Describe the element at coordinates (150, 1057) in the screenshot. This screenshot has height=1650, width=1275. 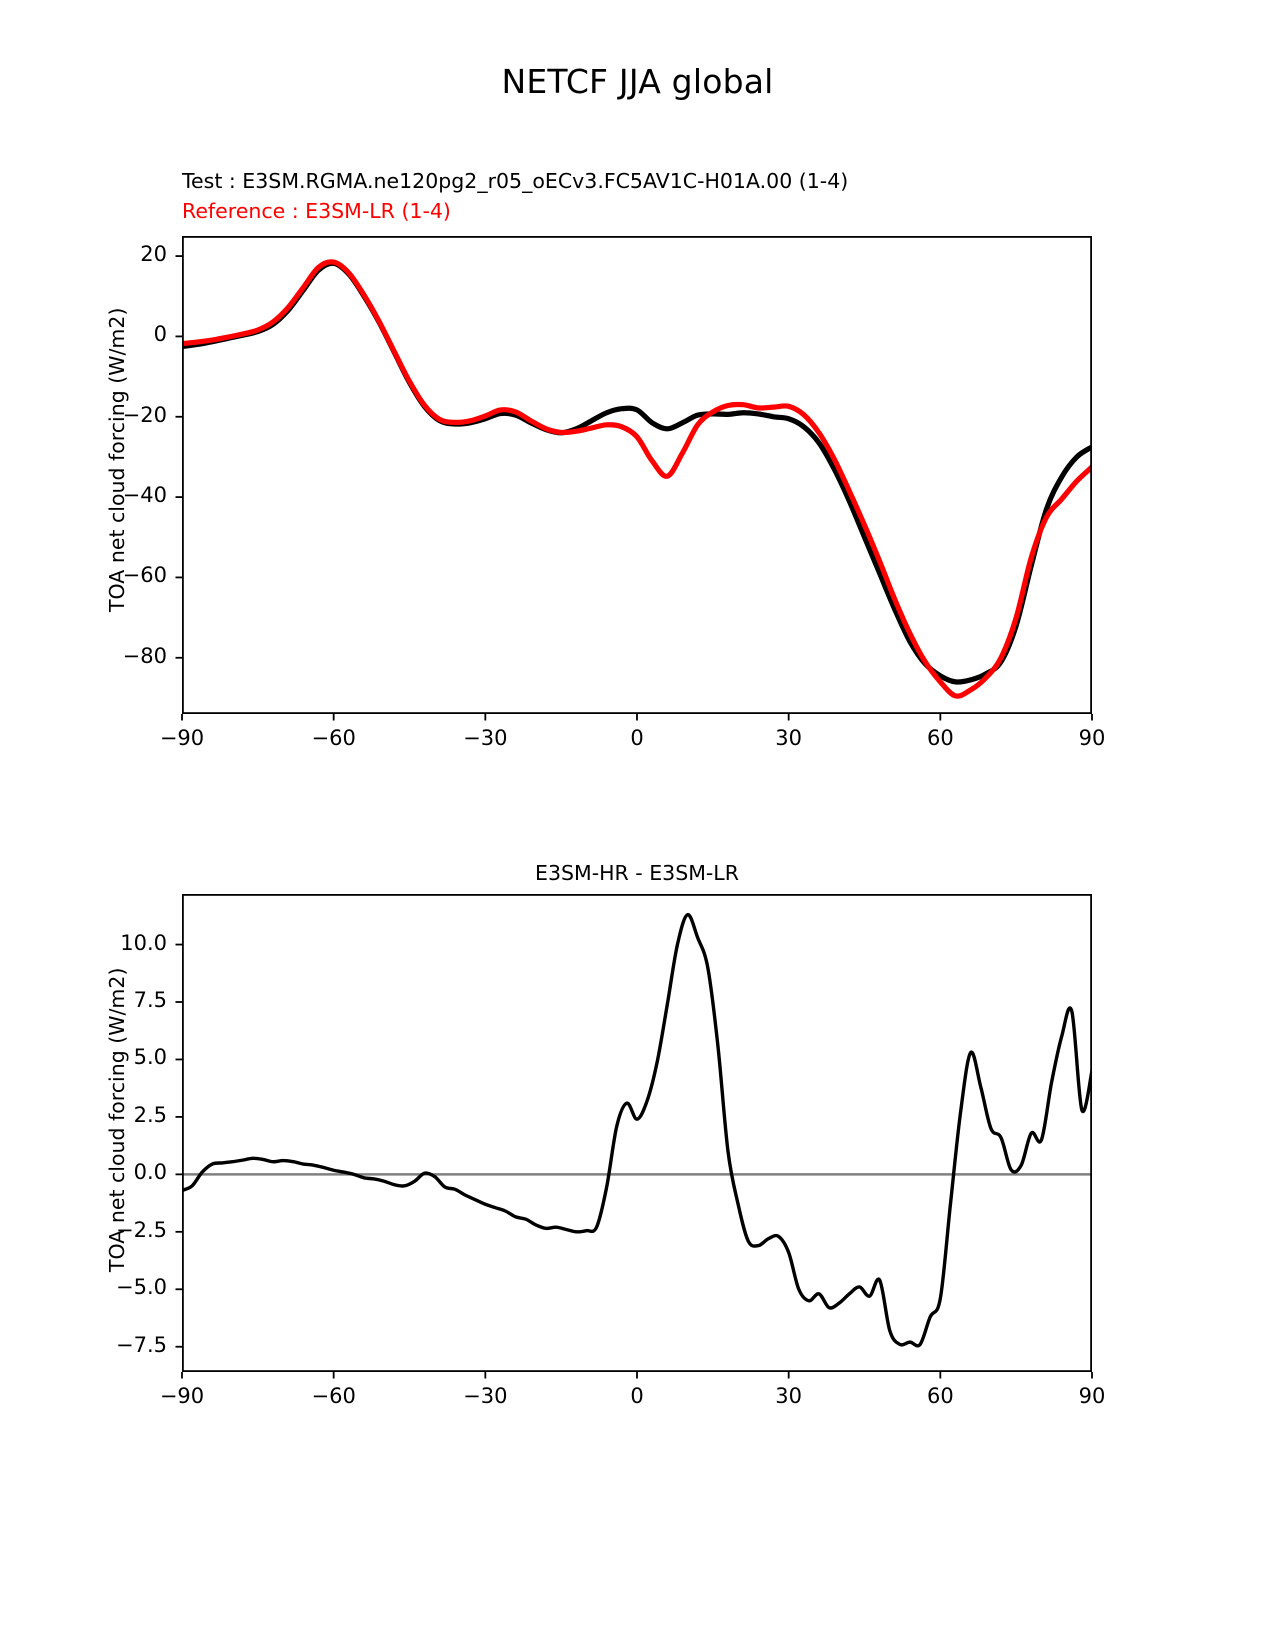
I see `ytick-label: 5.0` at that location.